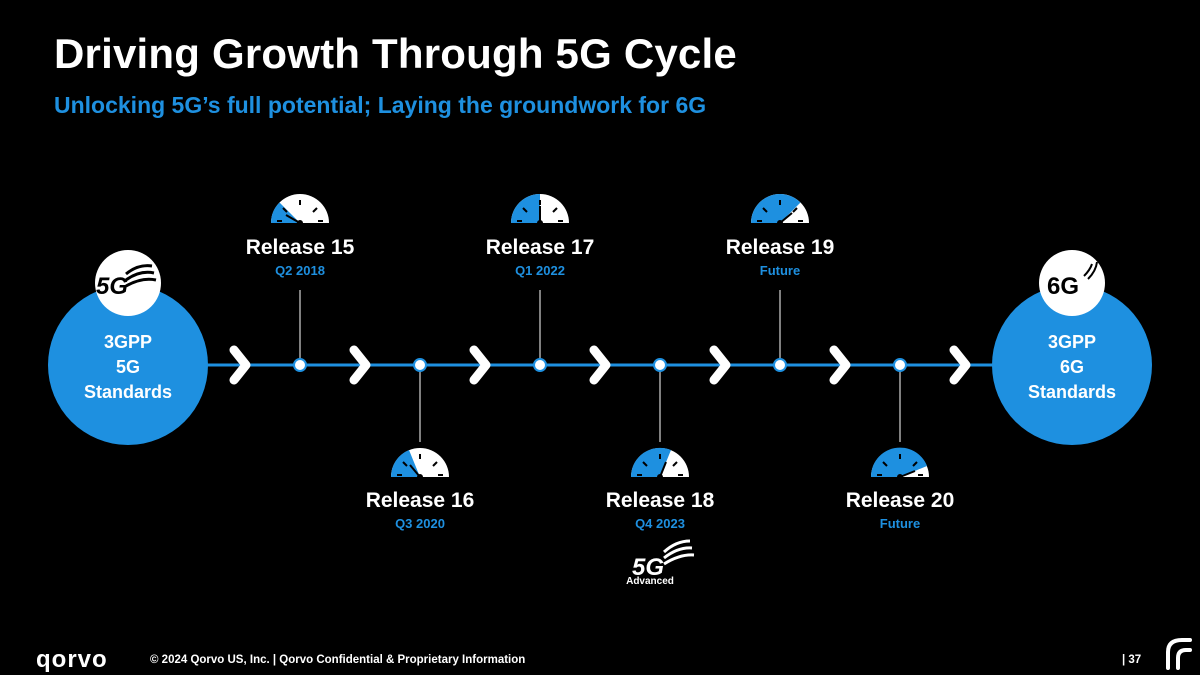  Describe the element at coordinates (1179, 654) in the screenshot. I see `qorvo-mark-icon` at that location.